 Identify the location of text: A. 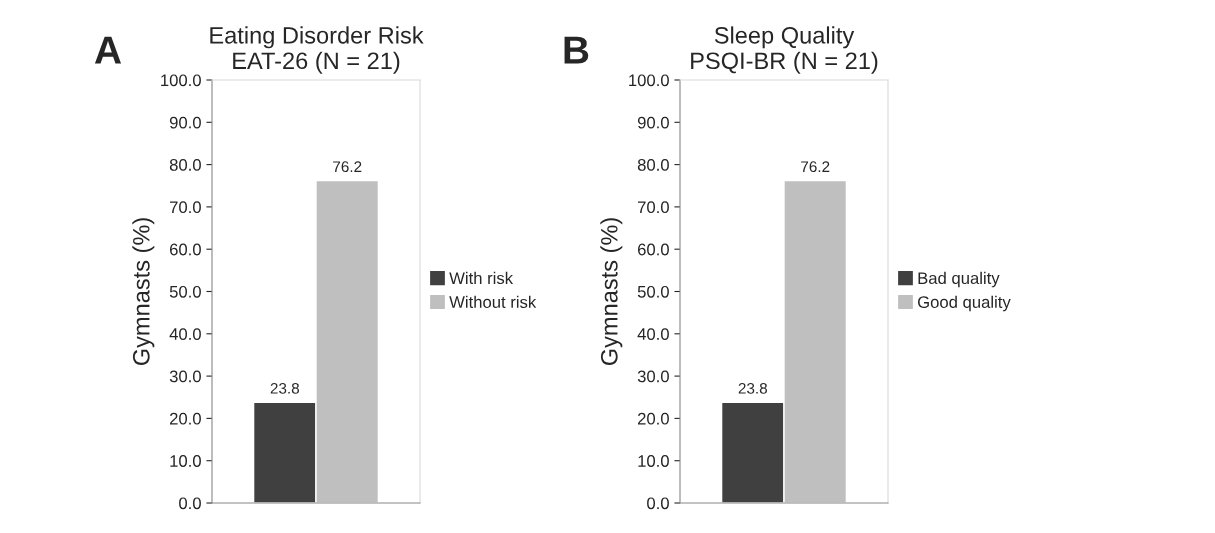
(108, 50).